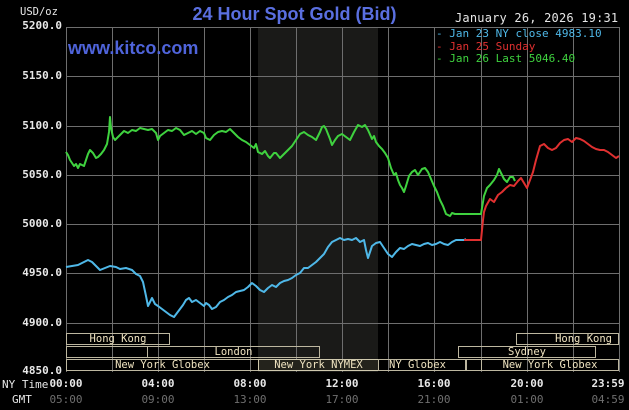 The width and height of the screenshot is (629, 410). Describe the element at coordinates (342, 399) in the screenshot. I see `gmt-tick-1700: 17:00` at that location.